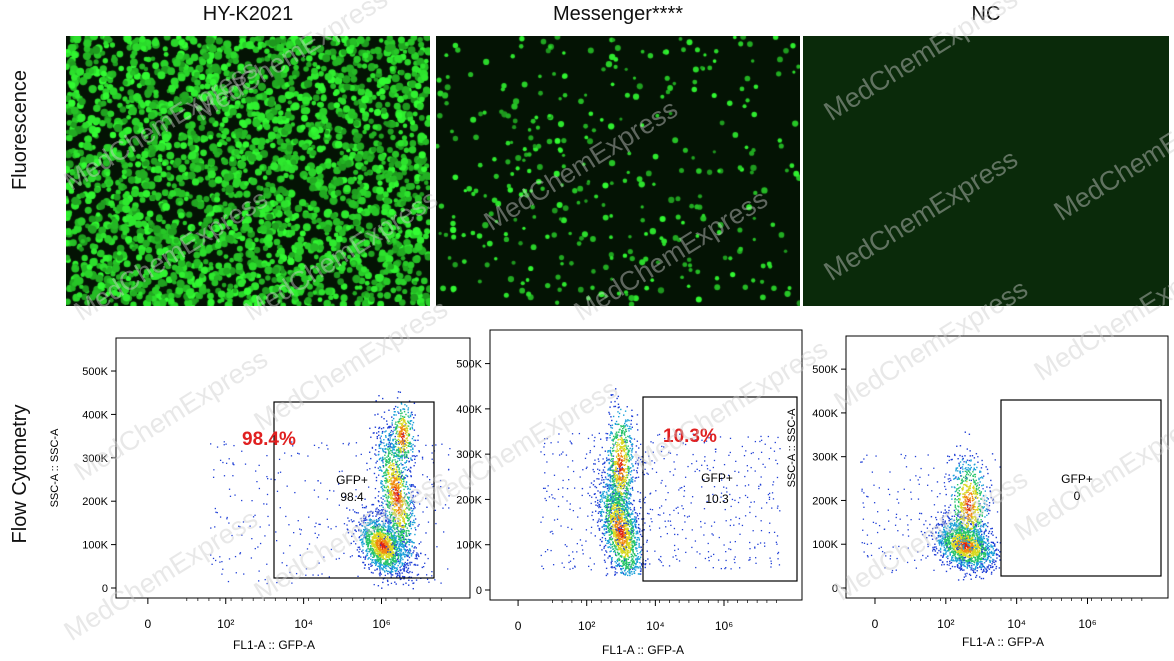 This screenshot has height=661, width=1174. I want to click on row-label-fluorescence: Fluorescence, so click(20, 130).